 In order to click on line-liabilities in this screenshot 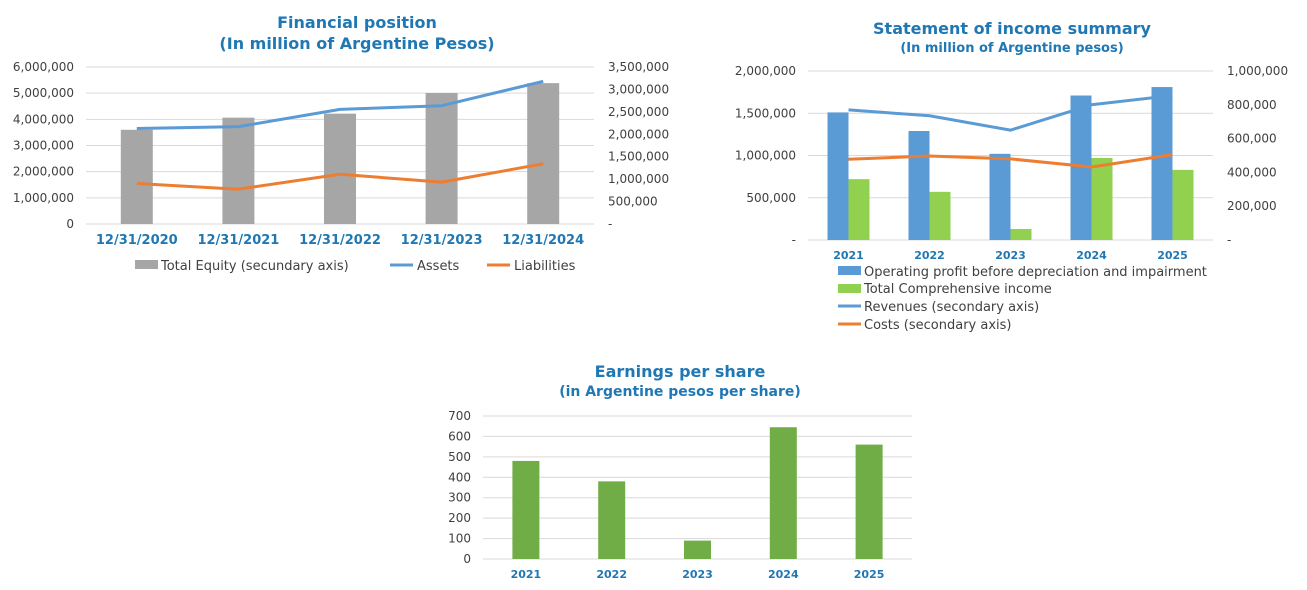, I will do `click(340, 176)`.